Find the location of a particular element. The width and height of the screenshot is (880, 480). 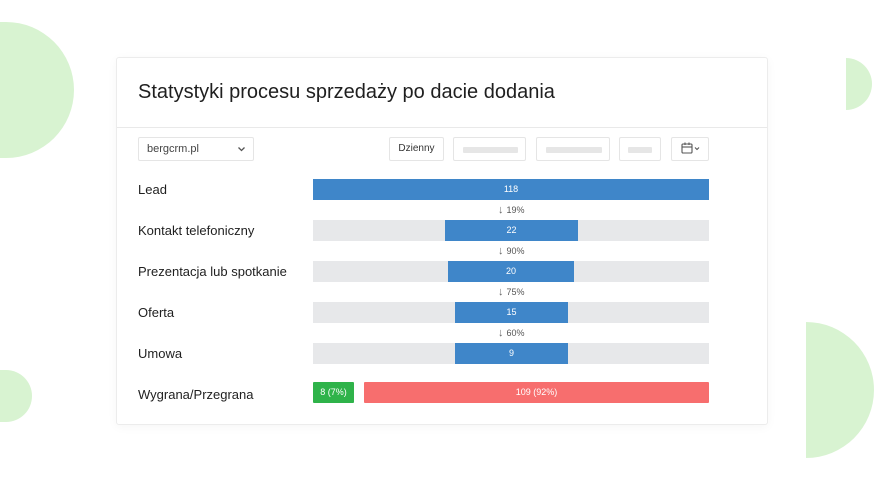

conversion-rate: ↓ 60% is located at coordinates (511, 333).